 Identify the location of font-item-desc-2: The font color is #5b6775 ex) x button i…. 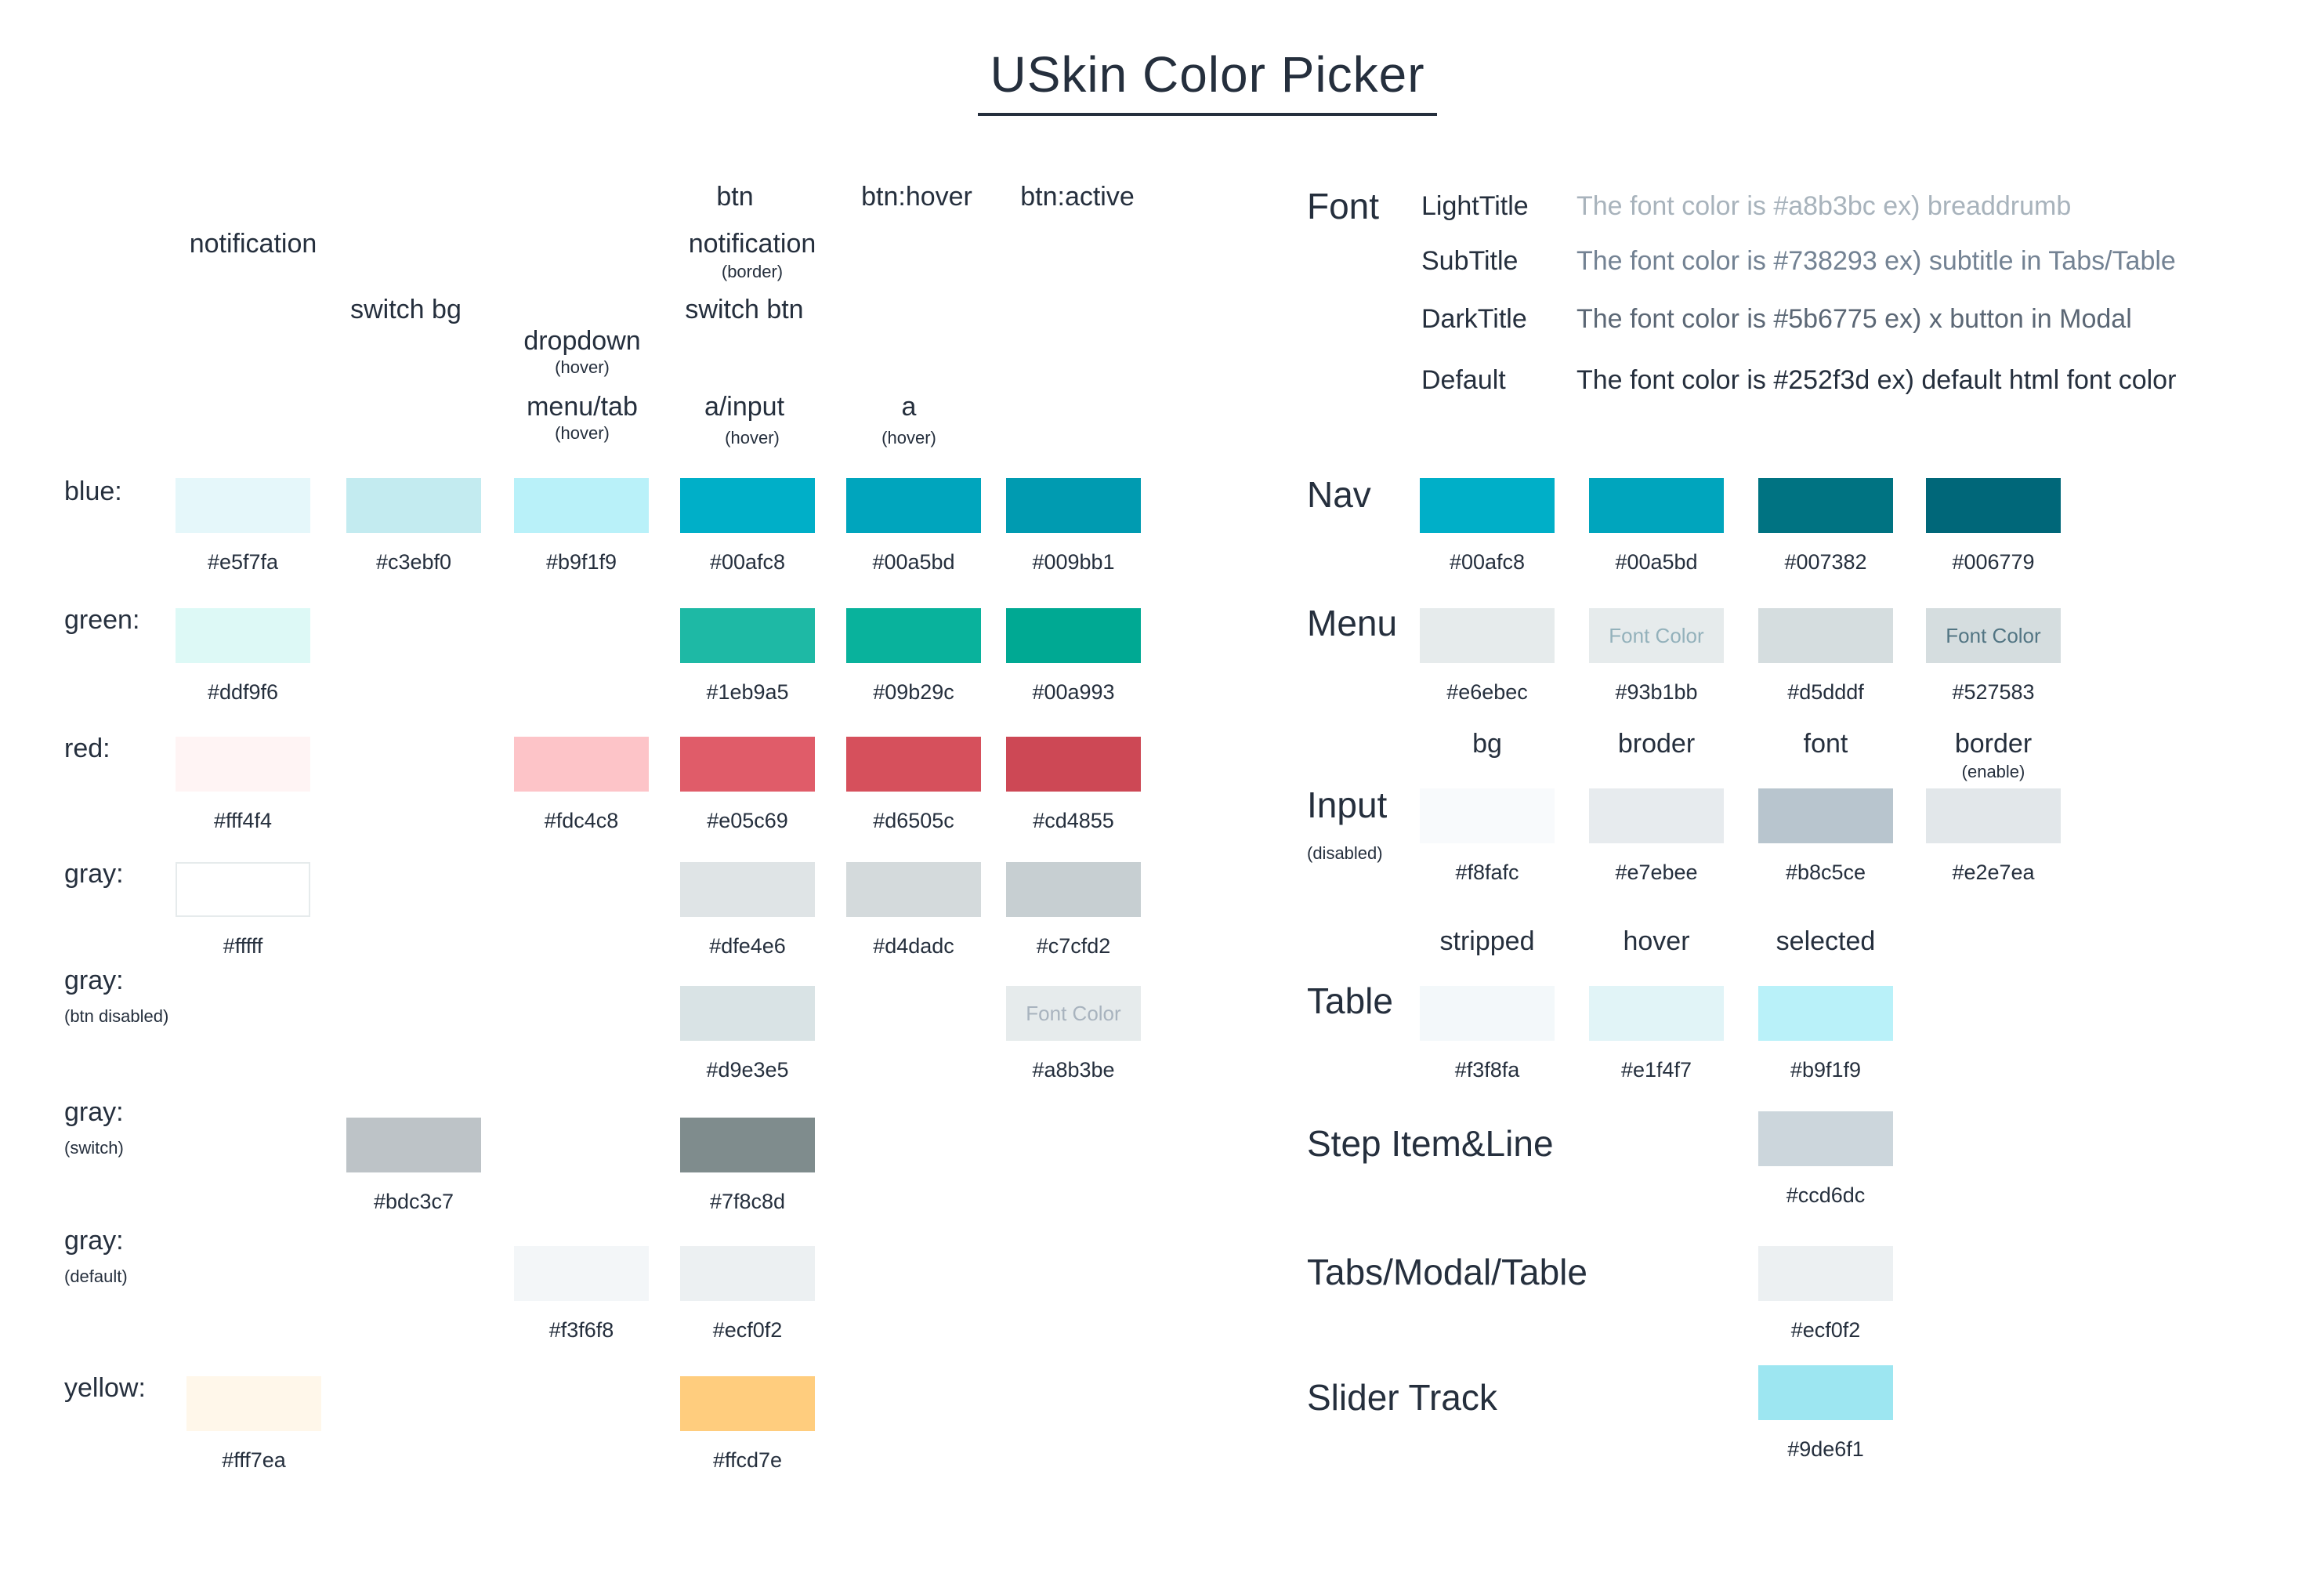
(1854, 319).